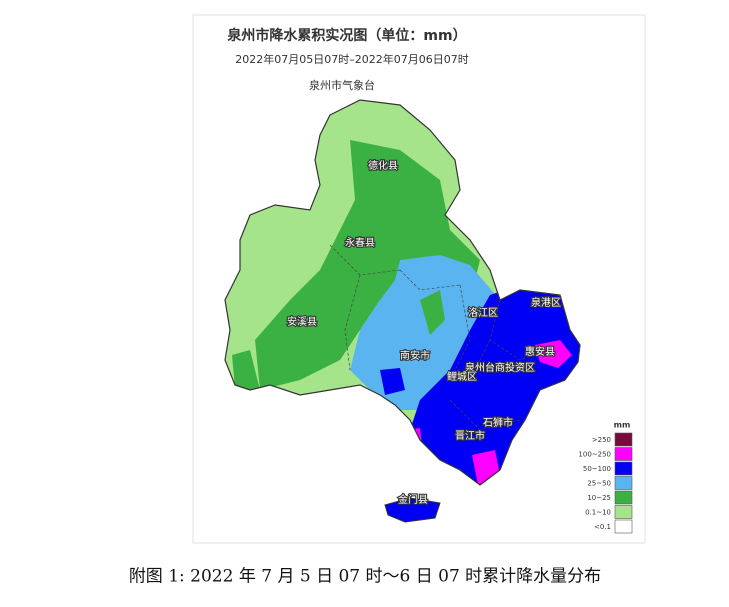  Describe the element at coordinates (342, 85) in the screenshot. I see `agency: 泉州市气象台` at that location.